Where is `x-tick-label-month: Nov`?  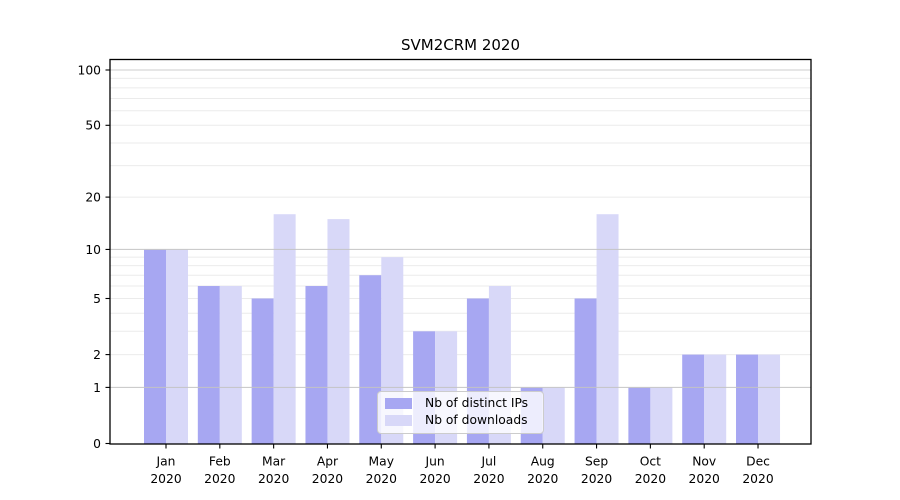 x-tick-label-month: Nov is located at coordinates (704, 462).